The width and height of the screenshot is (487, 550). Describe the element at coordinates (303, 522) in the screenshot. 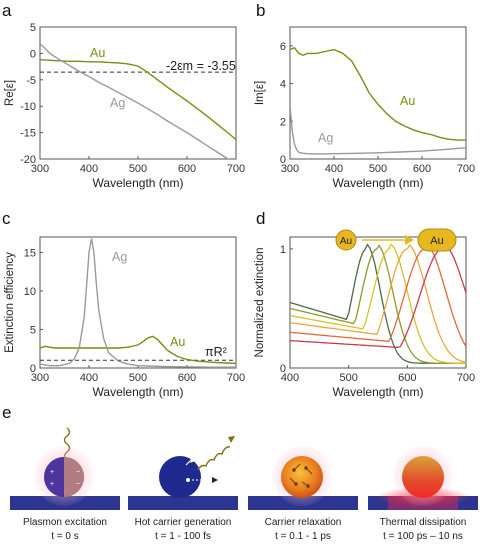

I see `caption-title-3: Carrier relaxation` at that location.